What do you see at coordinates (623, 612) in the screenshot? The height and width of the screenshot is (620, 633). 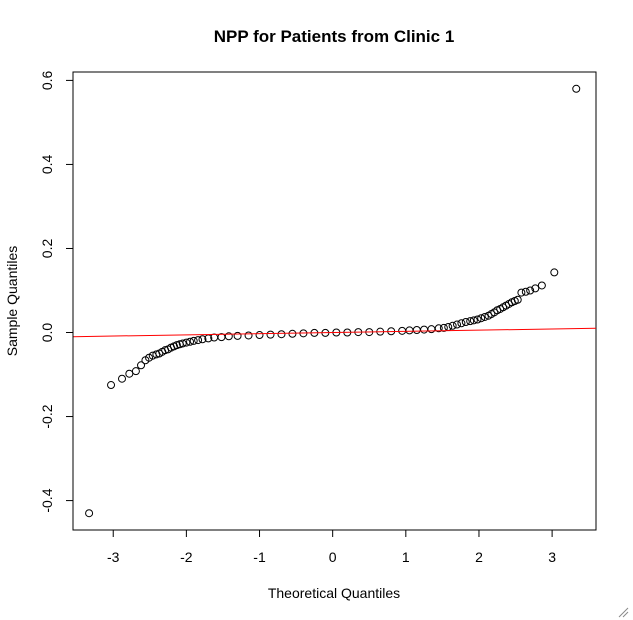 I see `resize-grip-icon` at bounding box center [623, 612].